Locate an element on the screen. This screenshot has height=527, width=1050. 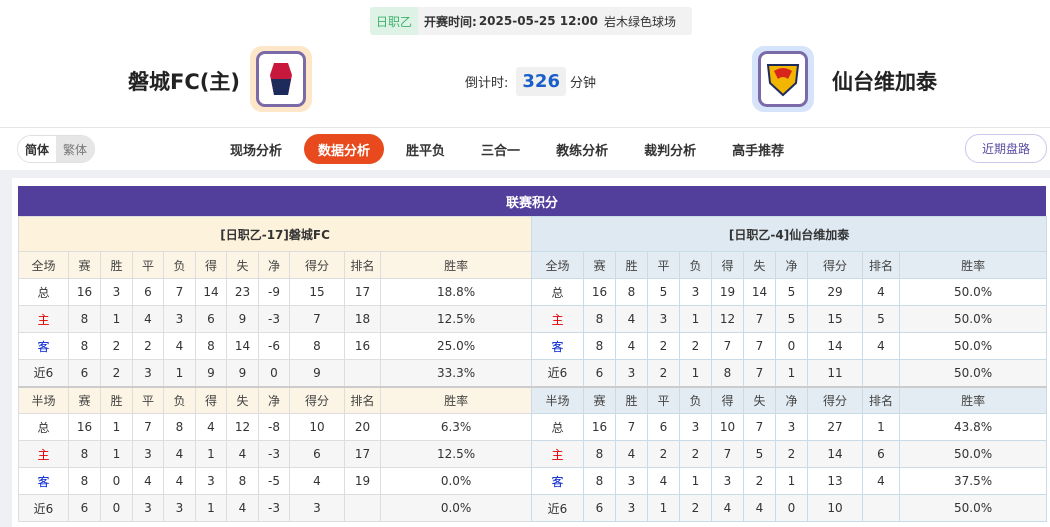
full-label: 全场 is located at coordinates (43, 265).